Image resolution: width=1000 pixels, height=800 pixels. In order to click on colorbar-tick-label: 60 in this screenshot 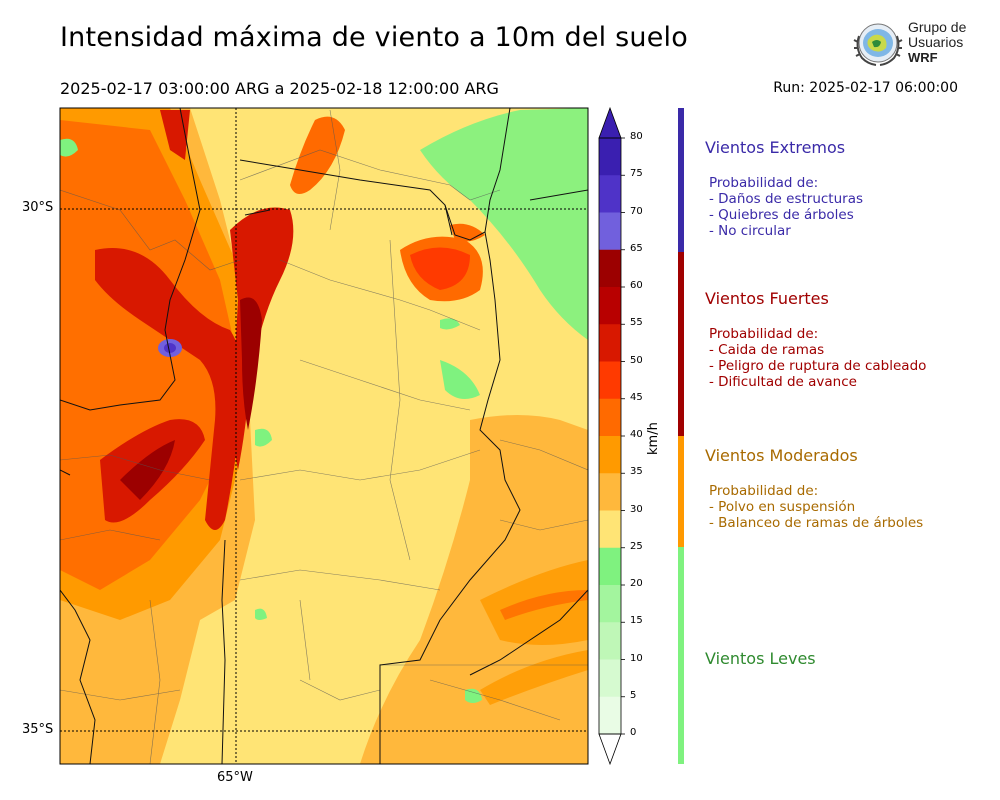, I will do `click(636, 285)`.